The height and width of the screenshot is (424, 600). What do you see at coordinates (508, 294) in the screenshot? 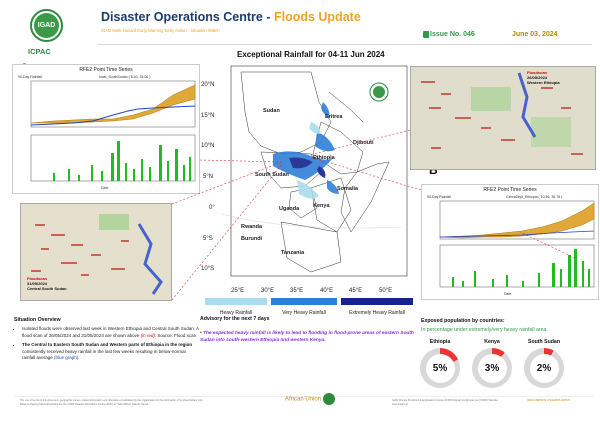
I see `panel-b-xaxis-label: Date` at bounding box center [508, 294].